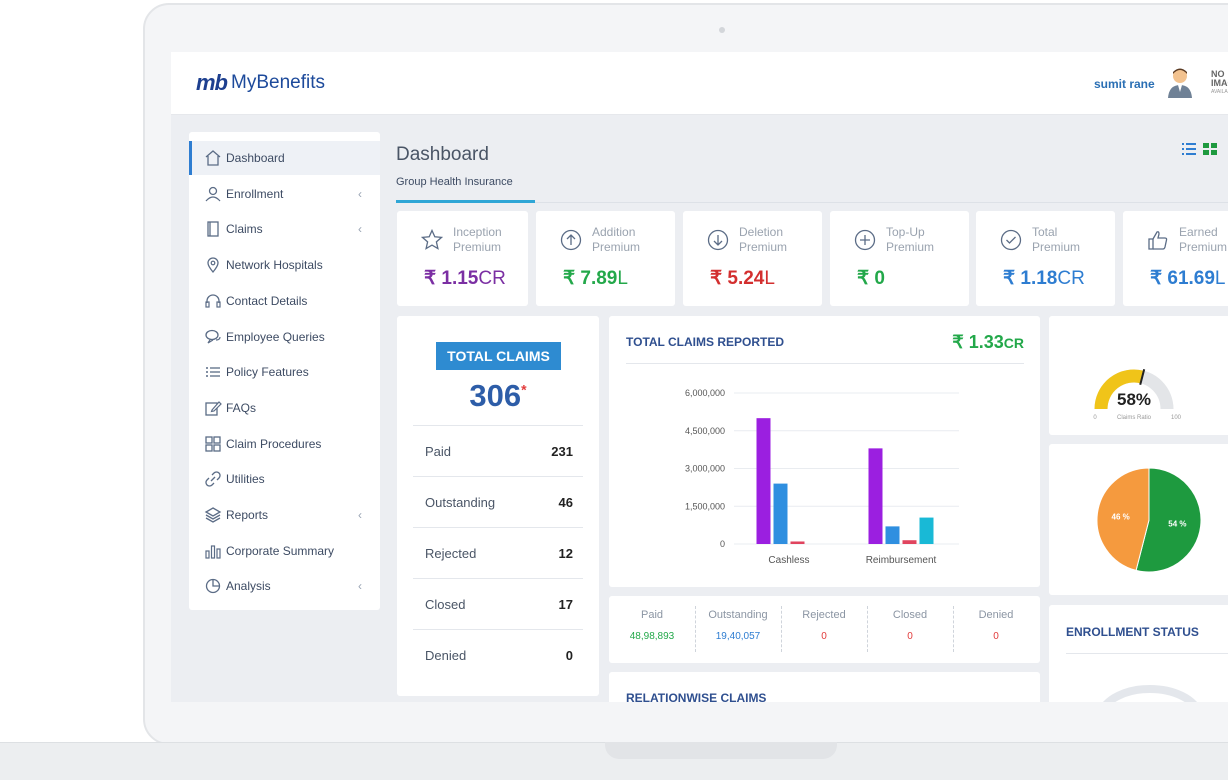 The height and width of the screenshot is (780, 1228). I want to click on sidebar-item-label: Analysis, so click(248, 586).